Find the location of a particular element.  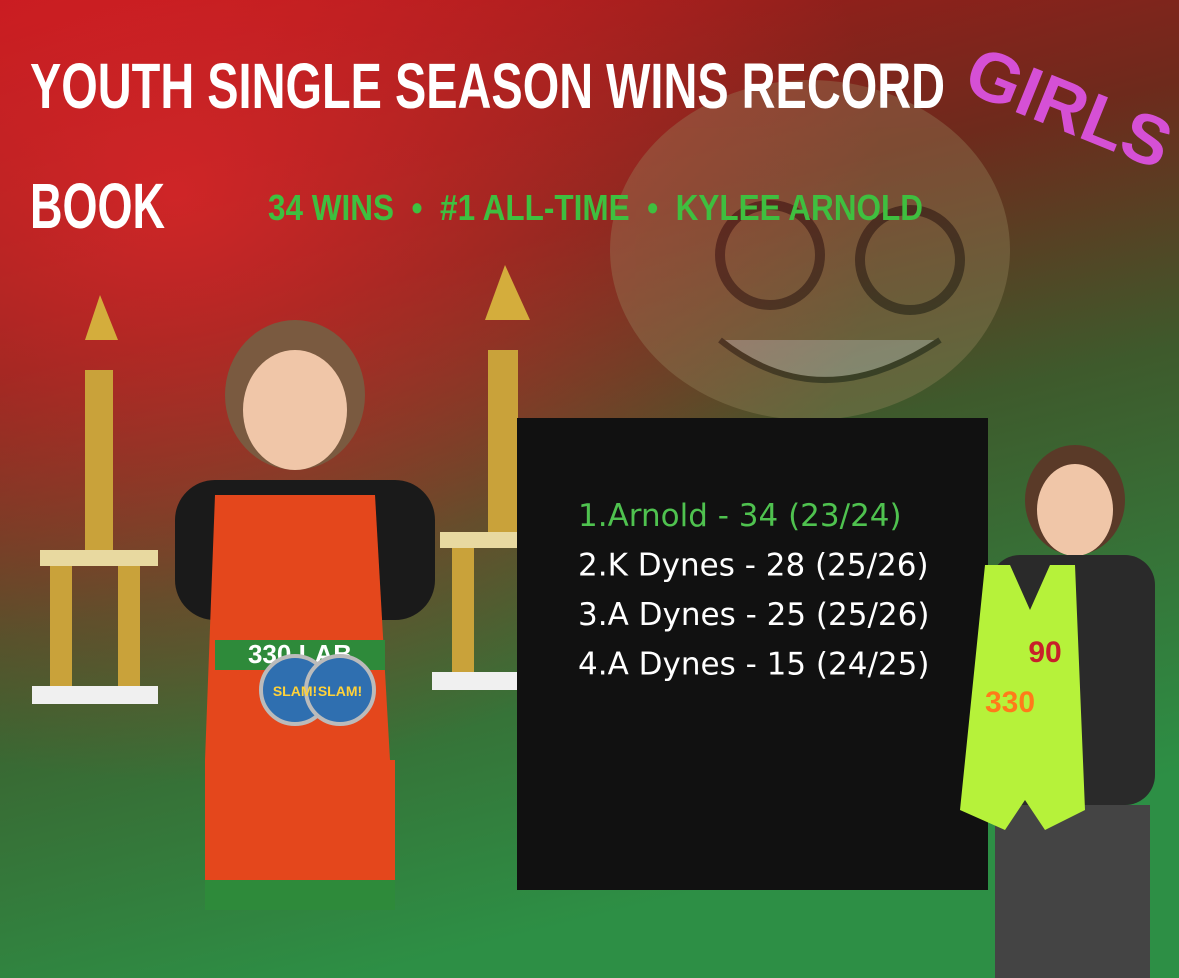

title: BOOK is located at coordinates (97, 206).